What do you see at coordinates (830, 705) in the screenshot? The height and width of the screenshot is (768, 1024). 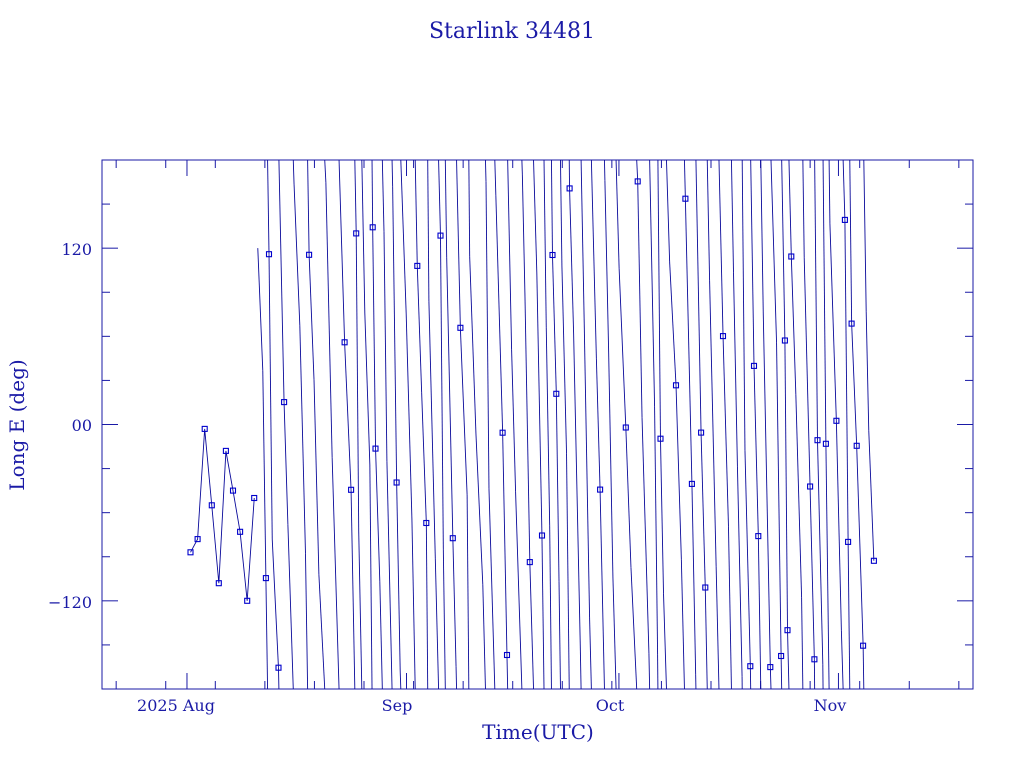 I see `x-tick-label-nov: Nov` at bounding box center [830, 705].